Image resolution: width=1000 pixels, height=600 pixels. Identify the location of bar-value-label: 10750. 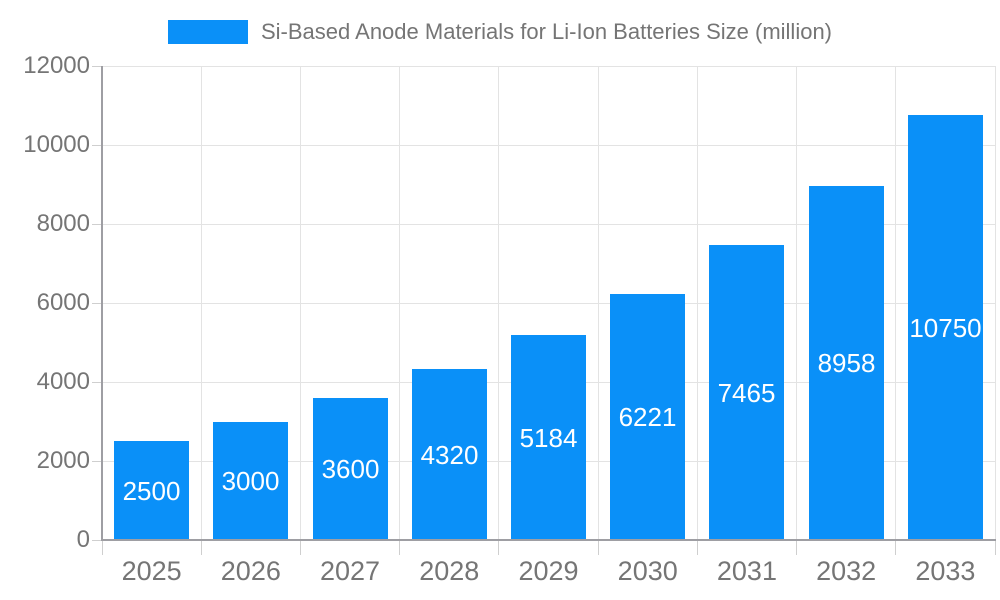
(945, 327).